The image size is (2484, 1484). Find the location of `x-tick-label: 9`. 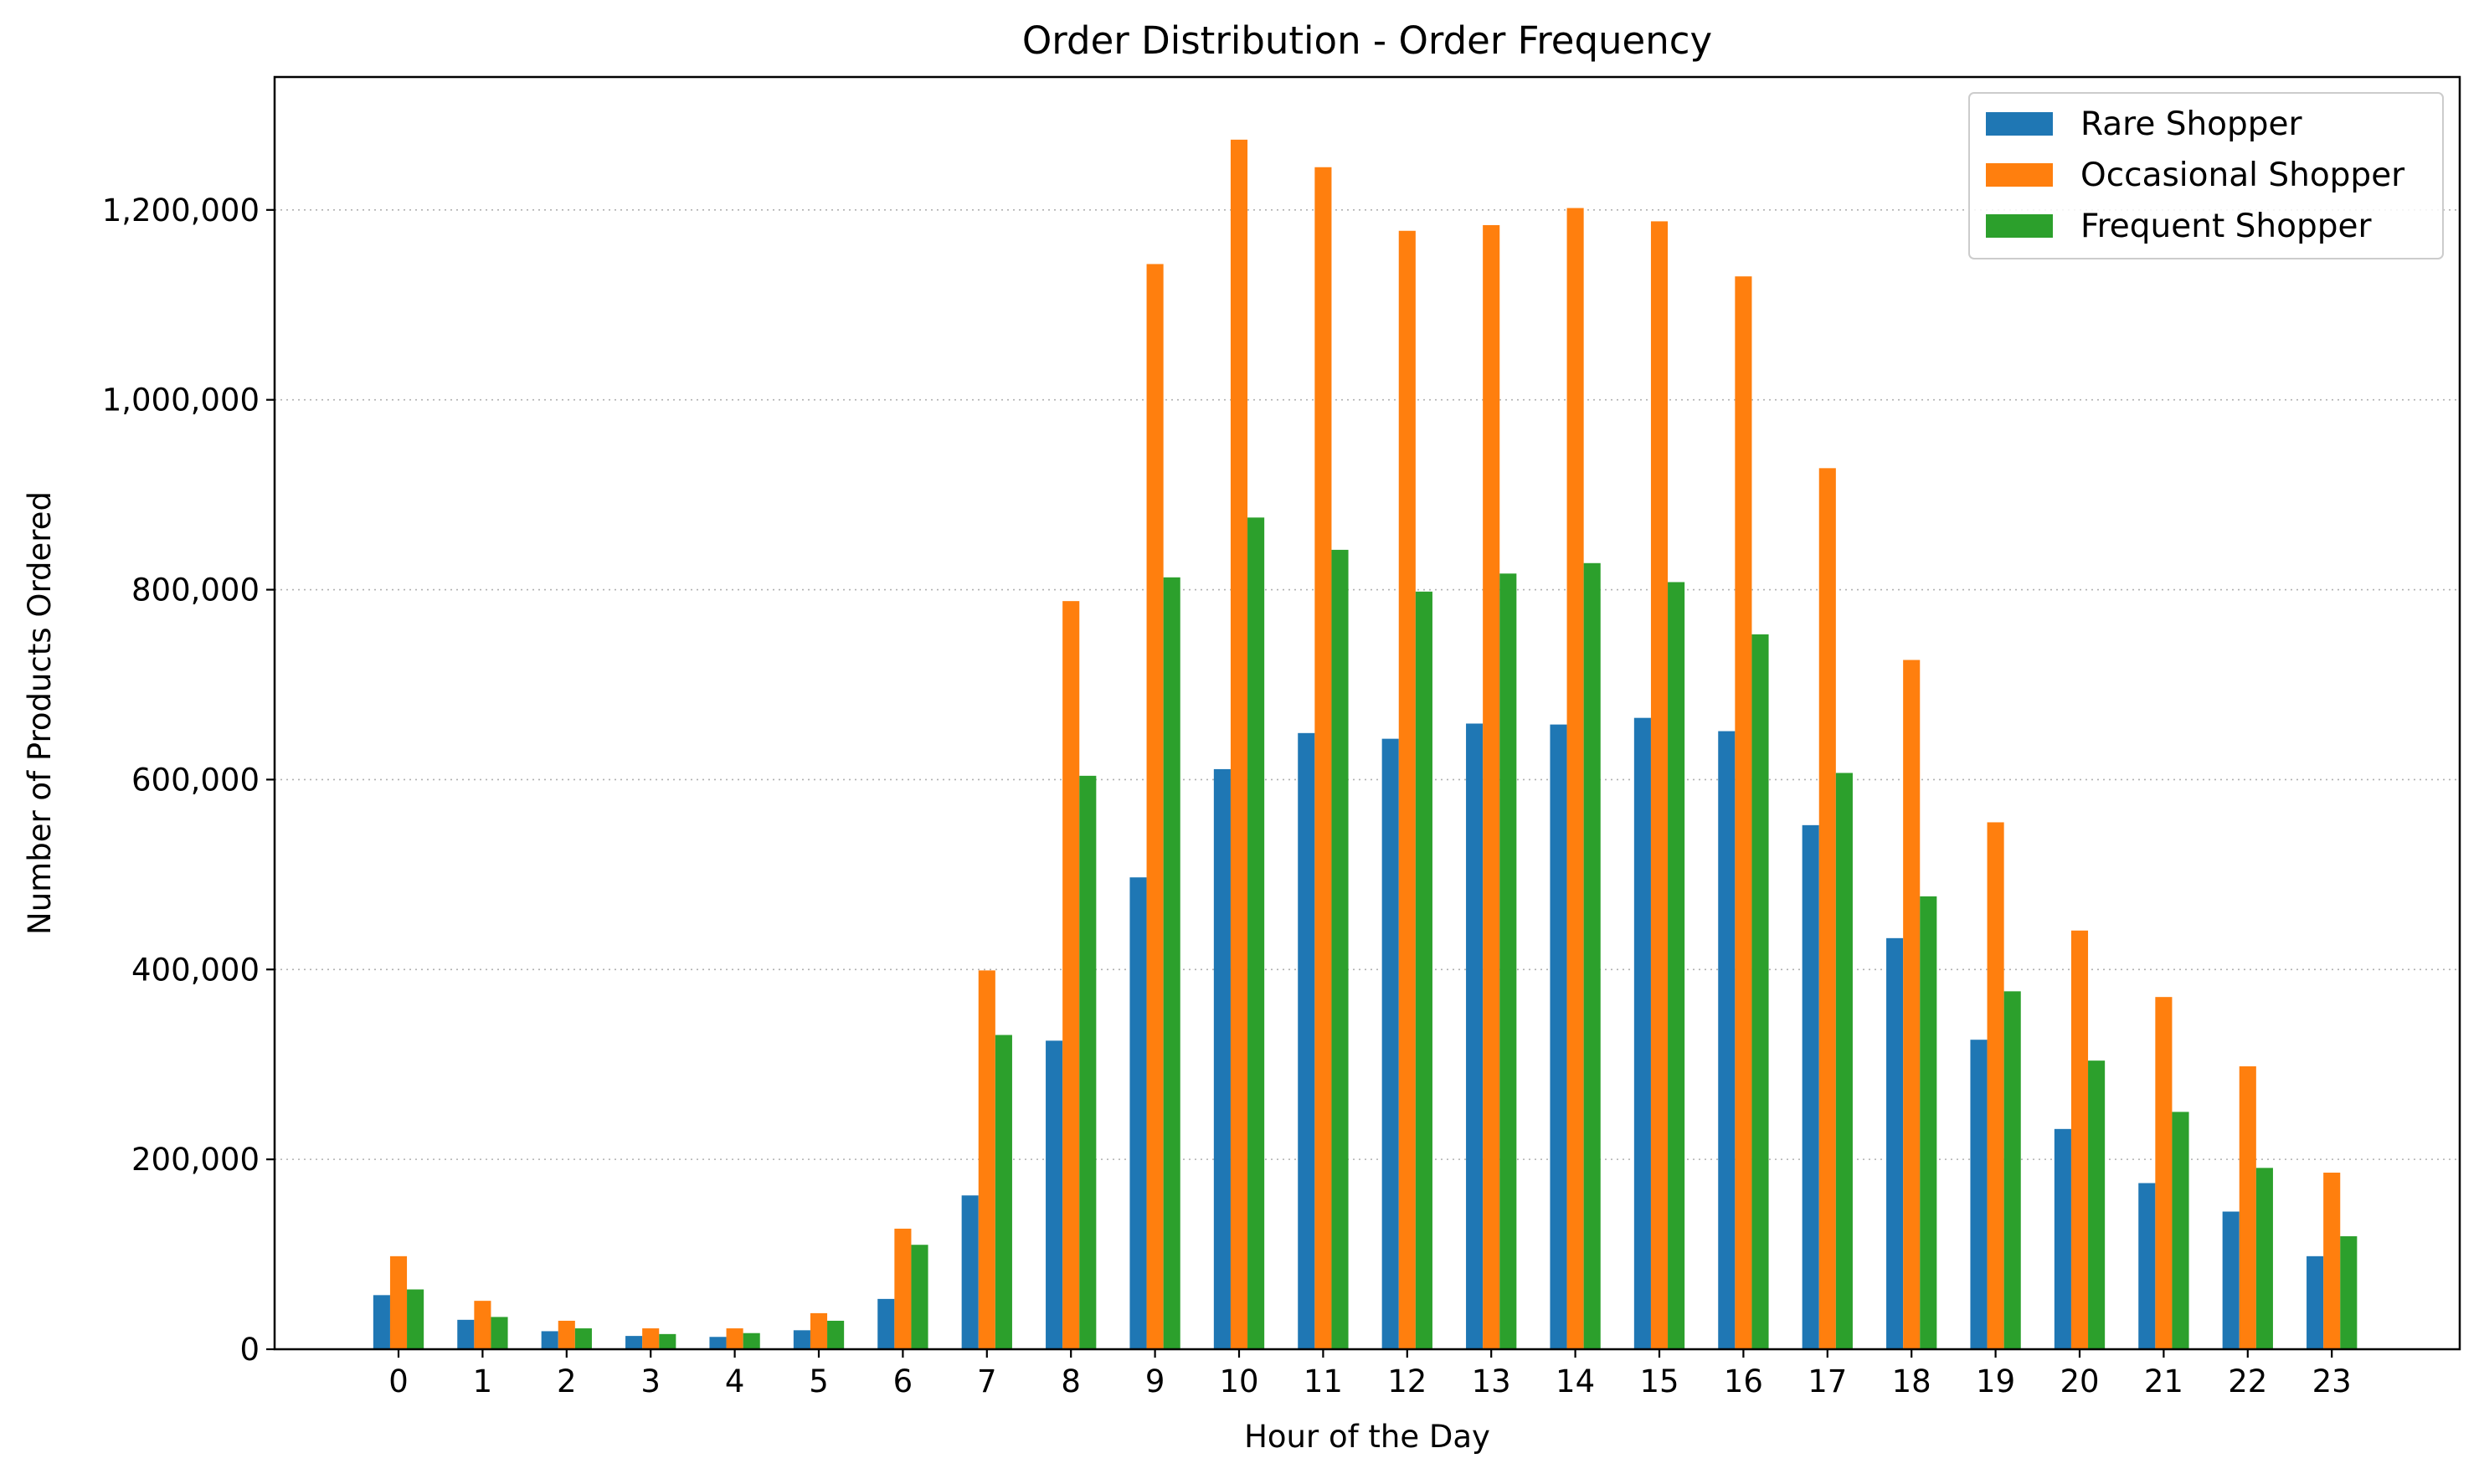

x-tick-label: 9 is located at coordinates (1155, 1381).